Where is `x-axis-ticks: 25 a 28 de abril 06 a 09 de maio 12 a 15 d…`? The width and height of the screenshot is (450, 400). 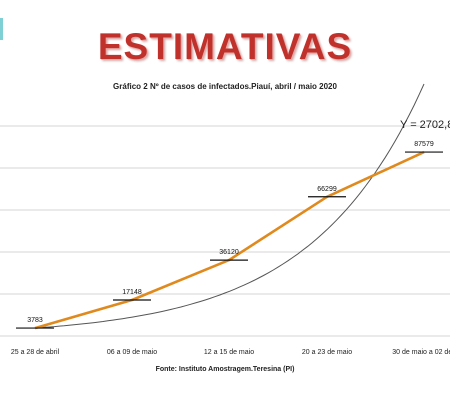
x-axis-ticks: 25 a 28 de abril 06 a 09 de maio 12 a 15 d… is located at coordinates (230, 352).